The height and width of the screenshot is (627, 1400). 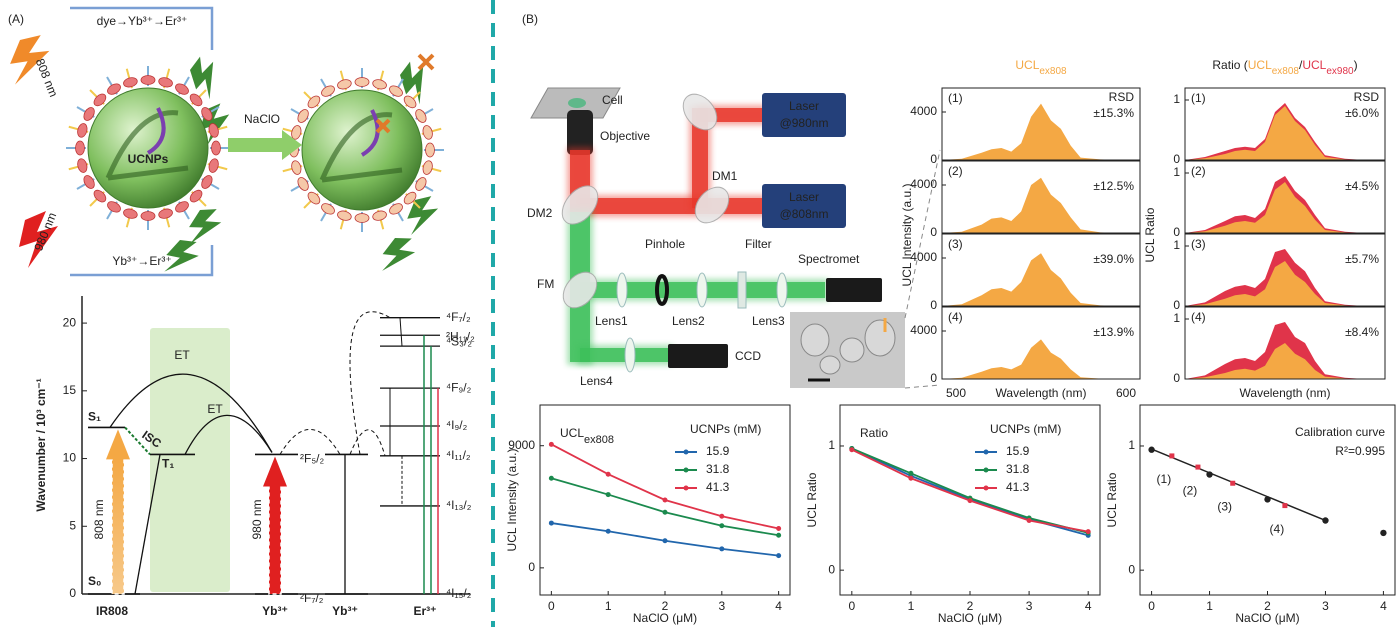 I want to click on level-label: ⁴I₁₃/₂, so click(x=459, y=505).